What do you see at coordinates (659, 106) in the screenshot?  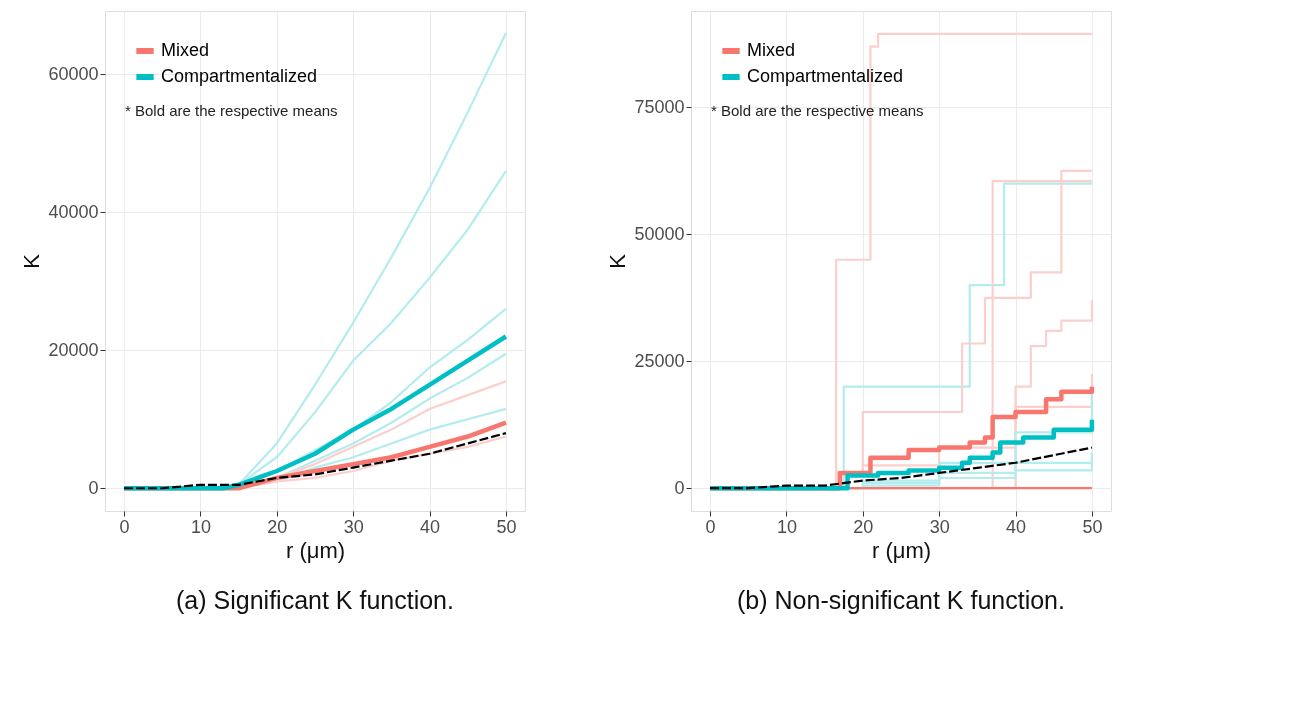 I see `y-tick-label: 75000` at bounding box center [659, 106].